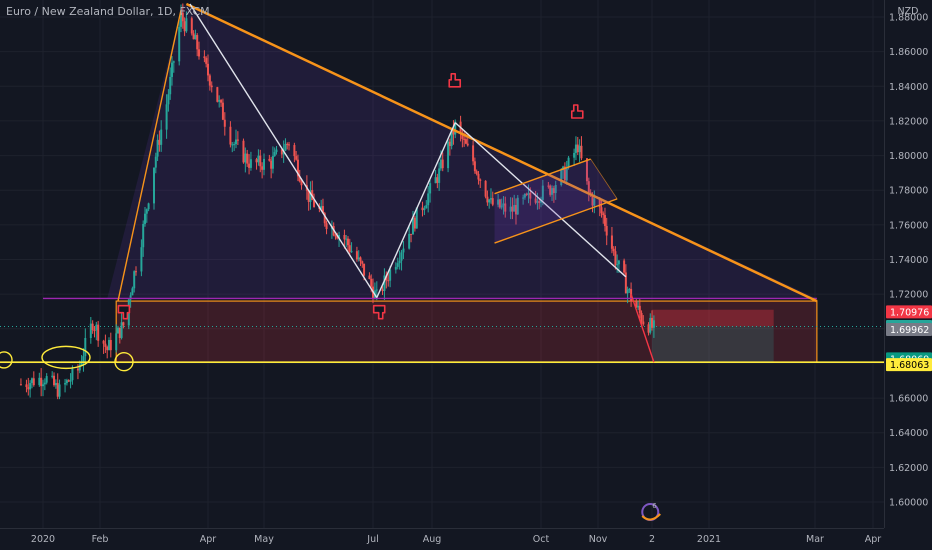 The width and height of the screenshot is (932, 550). What do you see at coordinates (208, 539) in the screenshot?
I see `time-tick-label: Apr` at bounding box center [208, 539].